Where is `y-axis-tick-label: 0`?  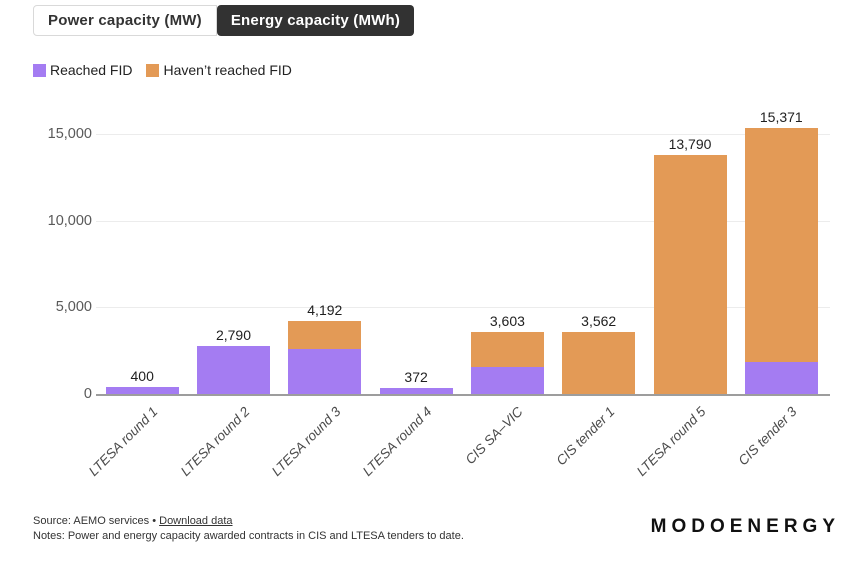
y-axis-tick-label: 0 is located at coordinates (87, 394).